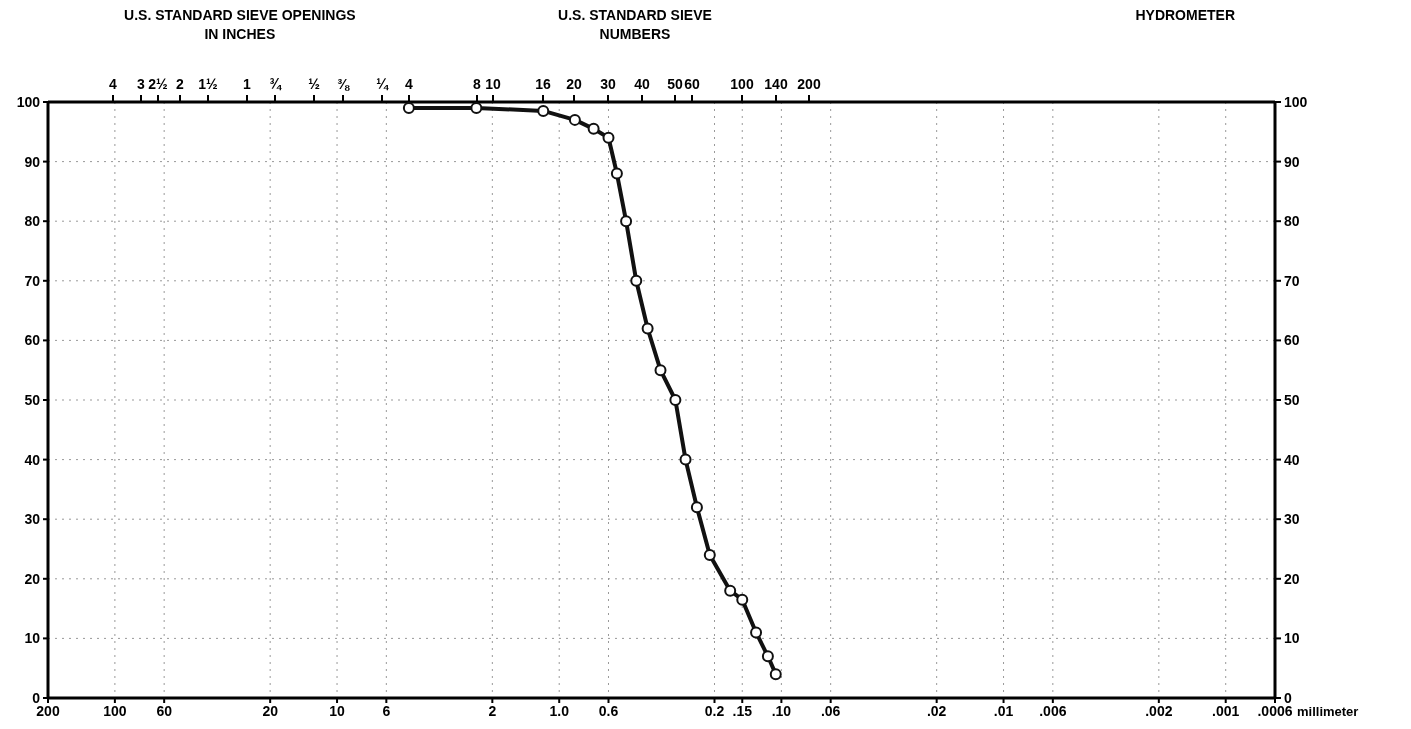  Describe the element at coordinates (1292, 340) in the screenshot. I see `y2-tick-label: 60` at that location.